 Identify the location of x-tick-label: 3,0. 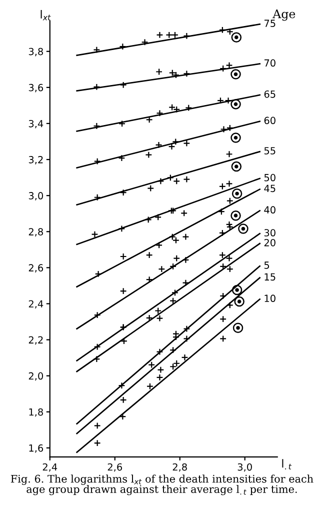
(245, 467).